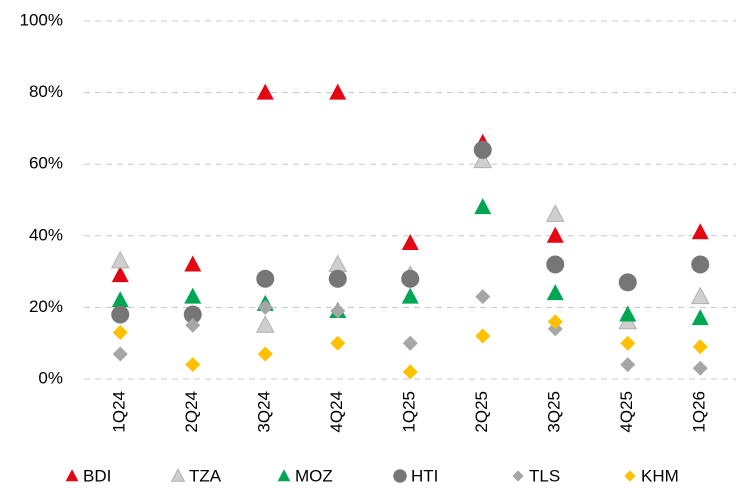 This screenshot has width=736, height=489. Describe the element at coordinates (191, 412) in the screenshot. I see `x-tick-label: 2Q24` at that location.